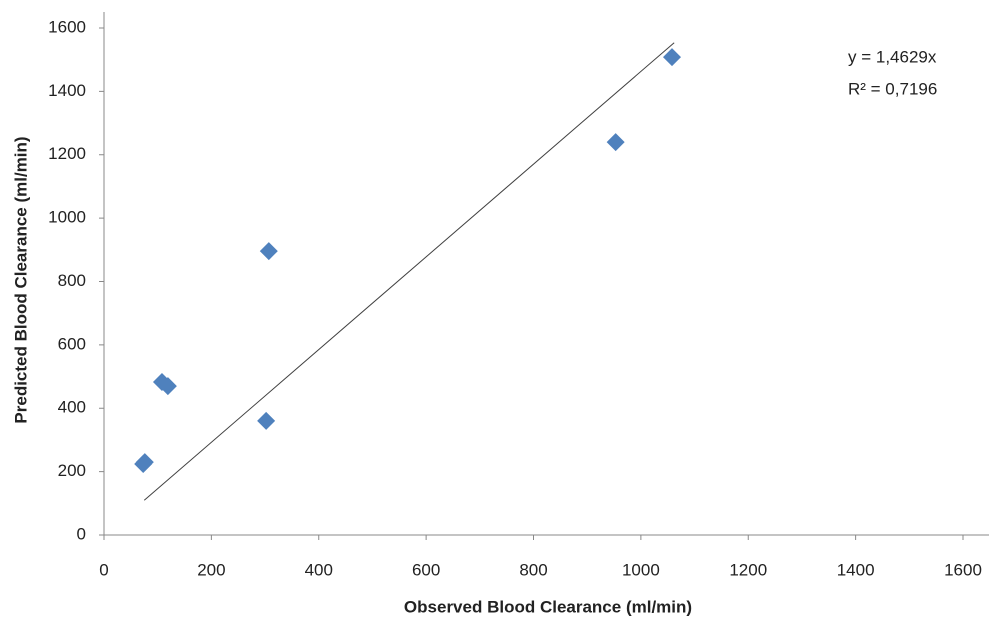 Image resolution: width=992 pixels, height=622 pixels. I want to click on x-tick-label: 800, so click(533, 569).